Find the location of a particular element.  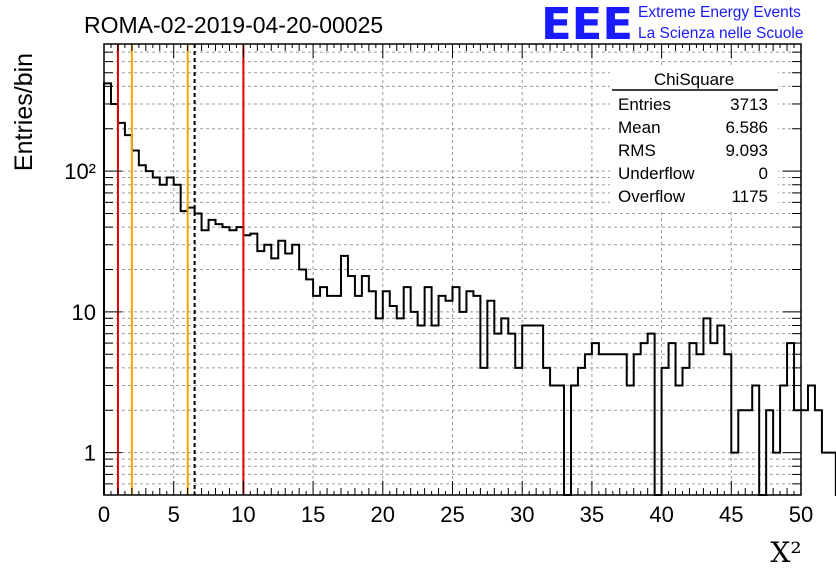

stats-label: Overflow is located at coordinates (652, 196).